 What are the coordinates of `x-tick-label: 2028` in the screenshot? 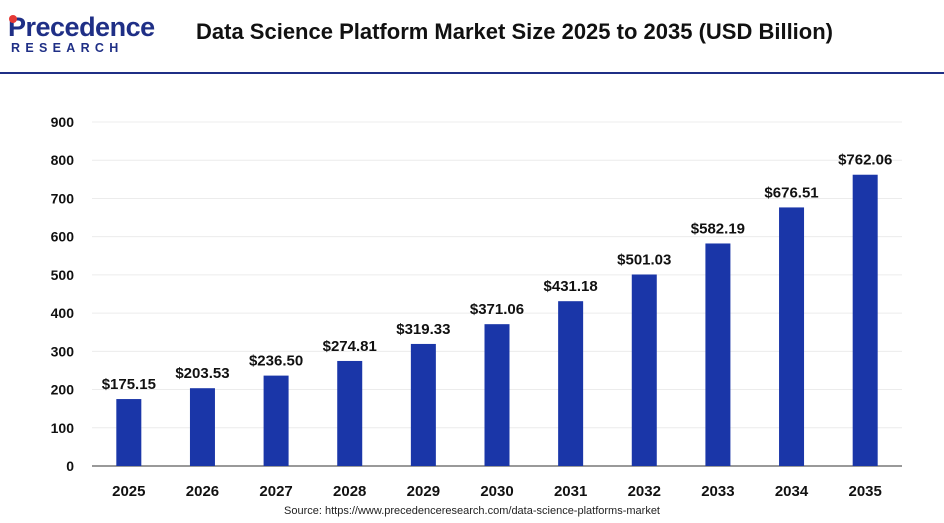 It's located at (349, 491).